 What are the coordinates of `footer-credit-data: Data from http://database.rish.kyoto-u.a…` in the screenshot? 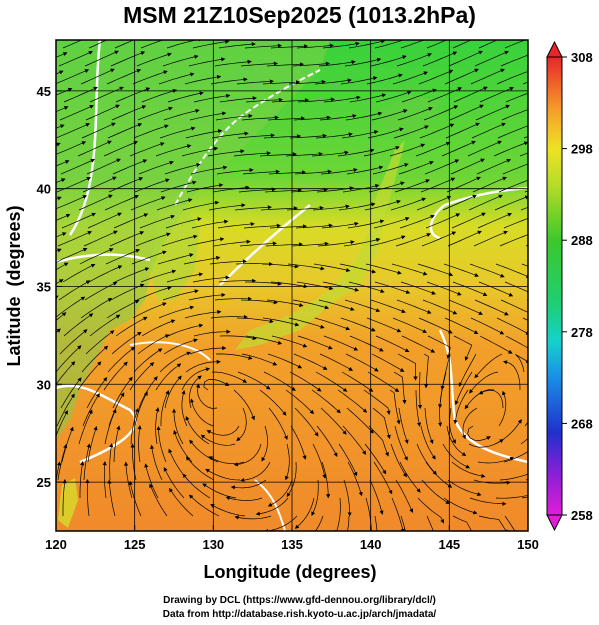 It's located at (299, 614).